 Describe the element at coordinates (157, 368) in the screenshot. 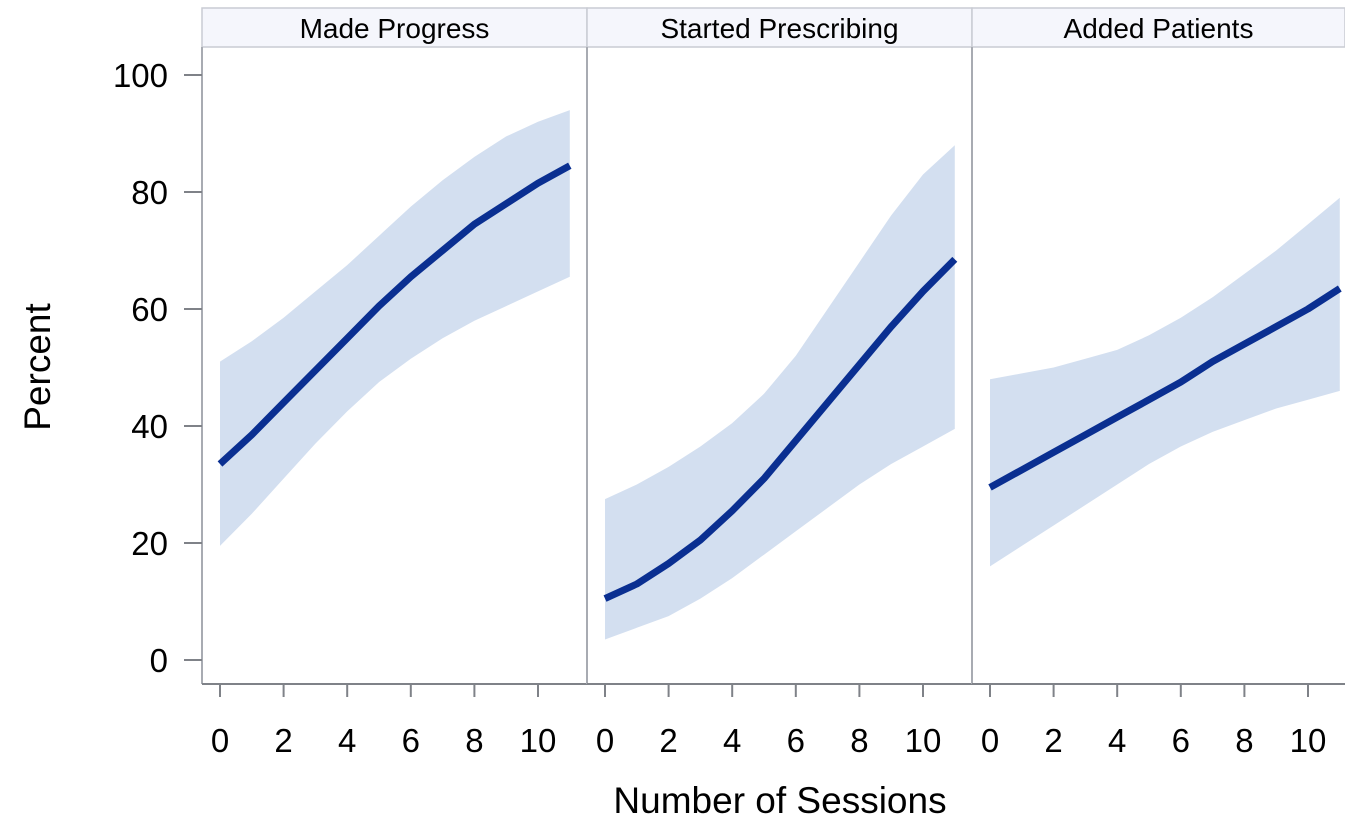

I see `axes-layer: 0 20 40 60 80 100` at that location.